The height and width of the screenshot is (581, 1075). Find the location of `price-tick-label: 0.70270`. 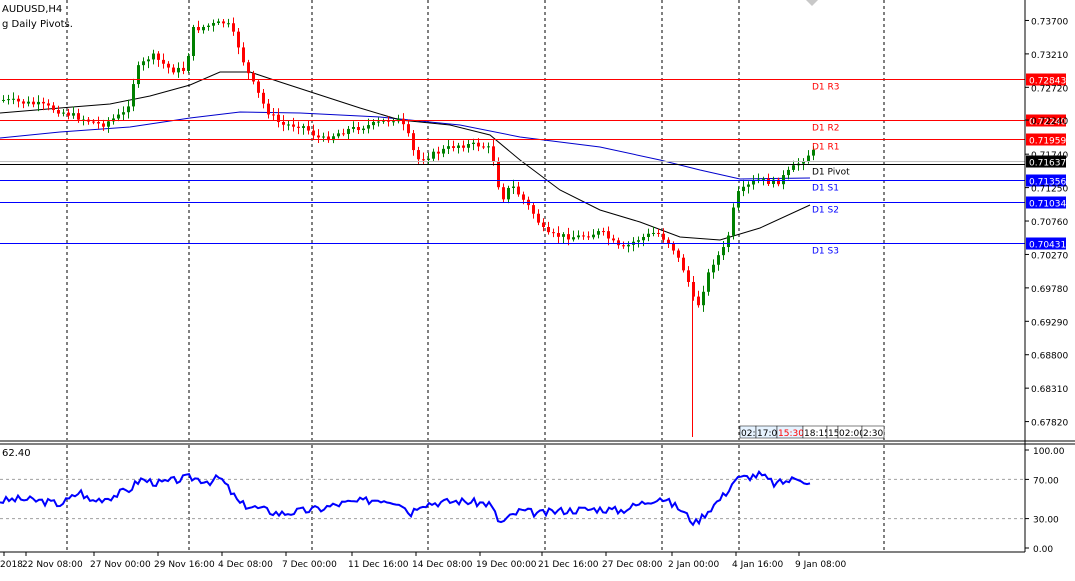

price-tick-label: 0.70270 is located at coordinates (1049, 256).